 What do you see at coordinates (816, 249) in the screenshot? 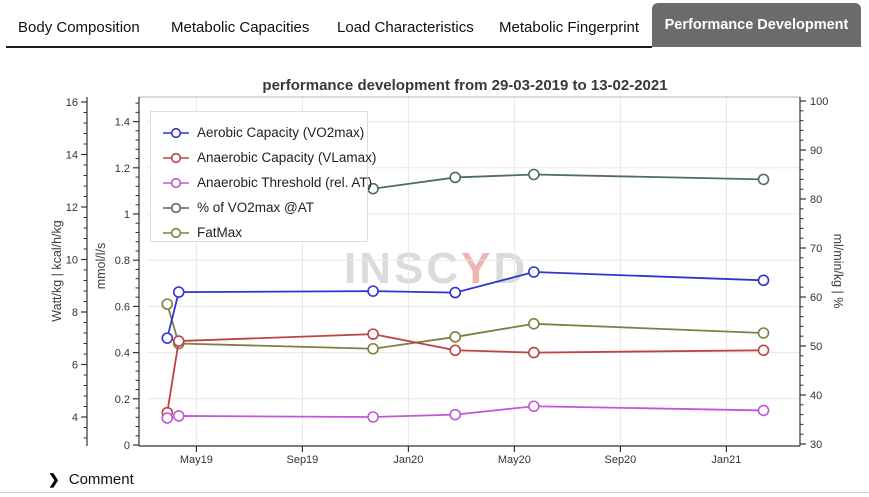
I see `svg-text: 70` at bounding box center [816, 249].